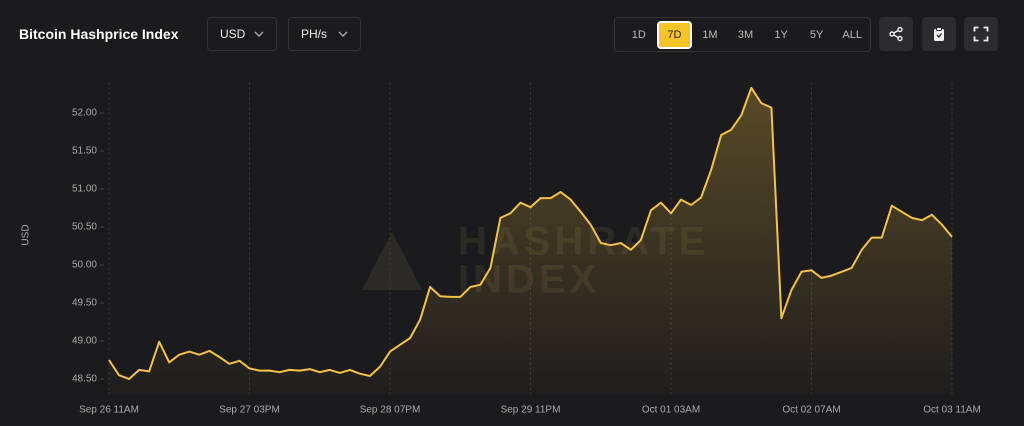 Image resolution: width=1024 pixels, height=426 pixels. I want to click on range-button: 7D, so click(674, 34).